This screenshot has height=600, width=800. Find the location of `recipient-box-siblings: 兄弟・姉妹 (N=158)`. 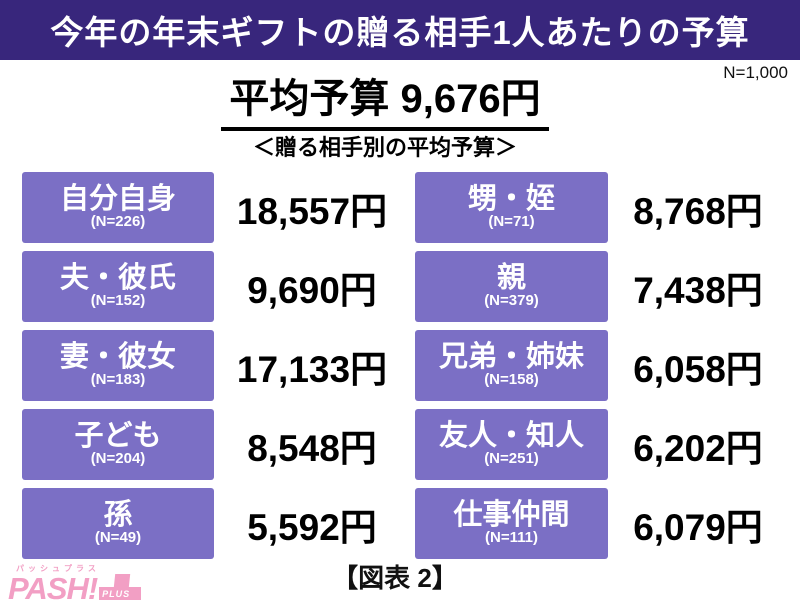

recipient-box-siblings: 兄弟・姉妹 (N=158) is located at coordinates (511, 365).